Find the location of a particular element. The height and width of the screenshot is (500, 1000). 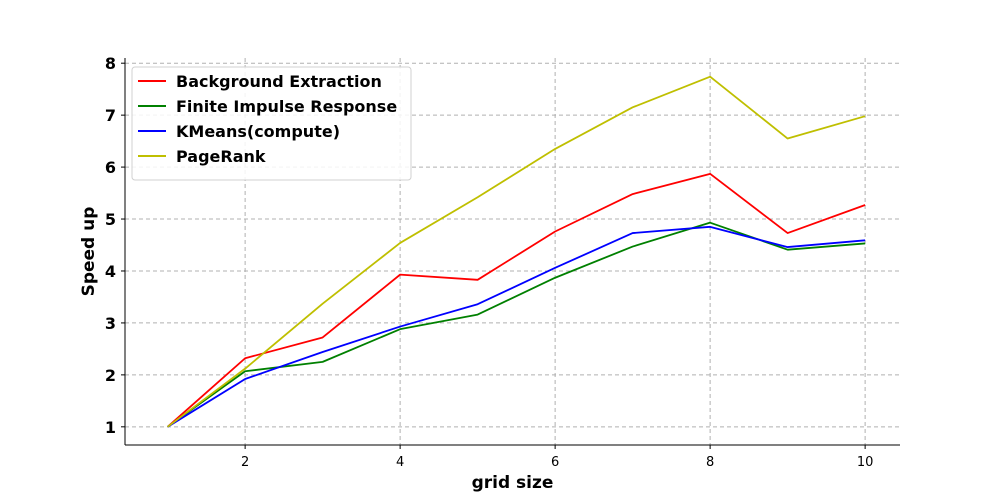

x-tick-label: 8 is located at coordinates (710, 462).